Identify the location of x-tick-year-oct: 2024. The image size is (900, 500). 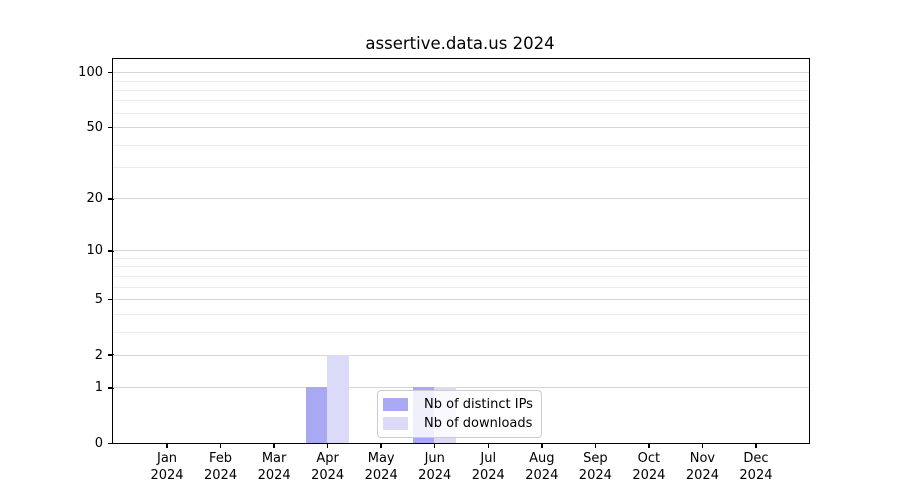
(649, 475).